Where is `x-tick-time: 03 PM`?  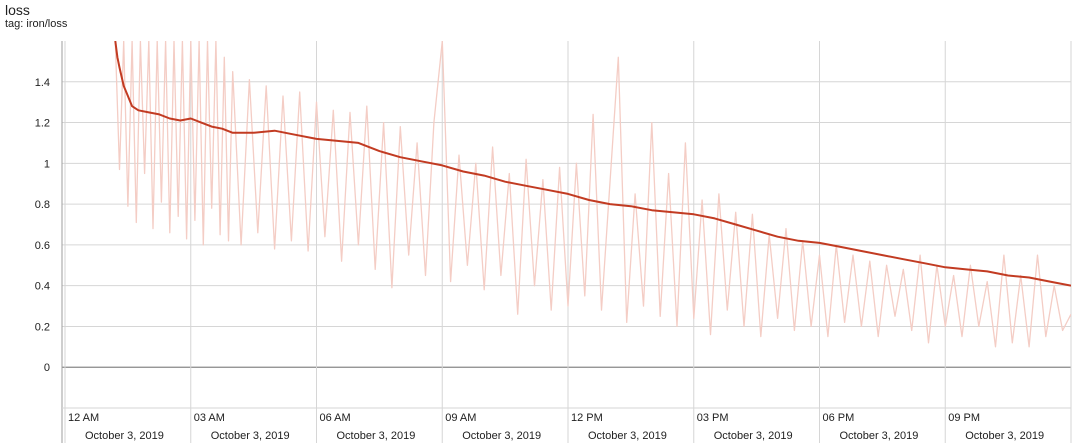 x-tick-time: 03 PM is located at coordinates (713, 418).